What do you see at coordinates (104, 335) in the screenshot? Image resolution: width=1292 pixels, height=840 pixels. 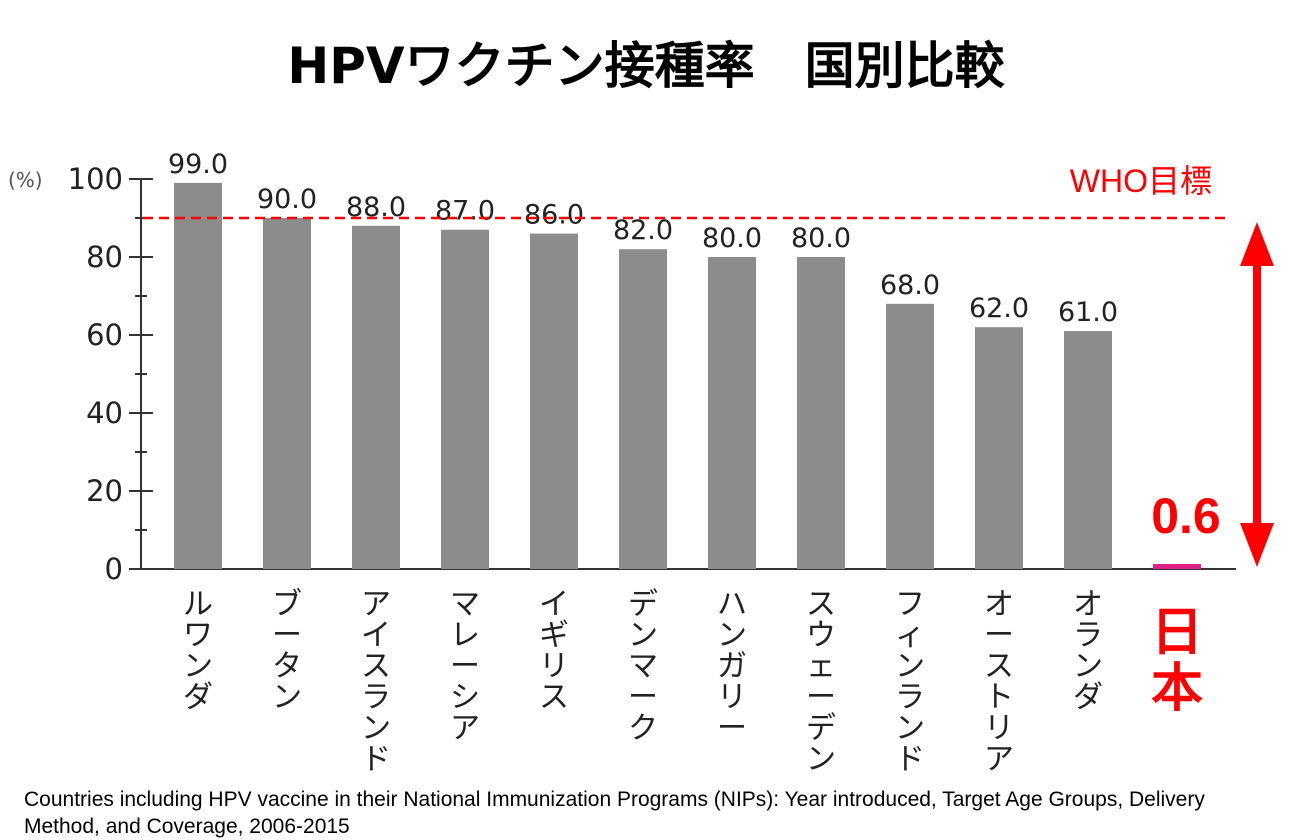 I see `y-tick-label: 60` at bounding box center [104, 335].